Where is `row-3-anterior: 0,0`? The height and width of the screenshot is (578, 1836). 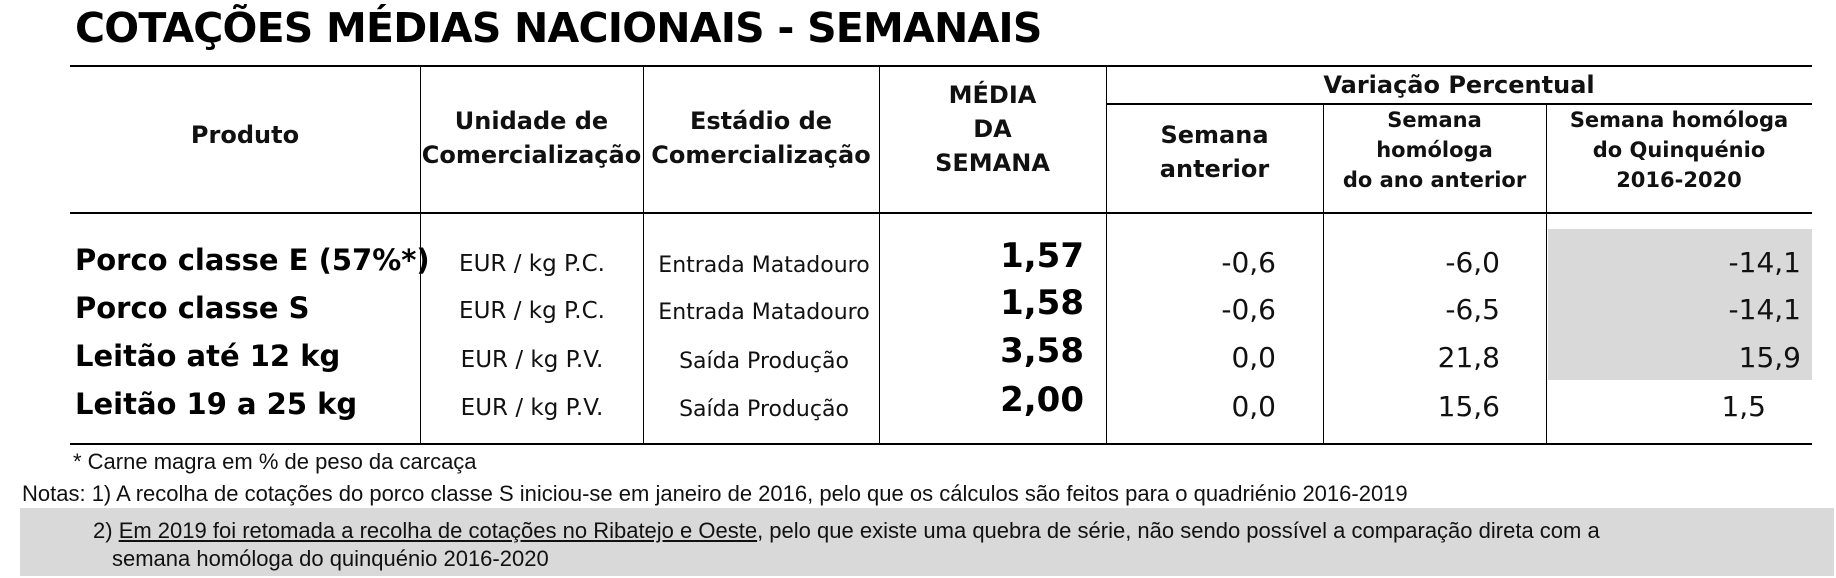 row-3-anterior: 0,0 is located at coordinates (1253, 357).